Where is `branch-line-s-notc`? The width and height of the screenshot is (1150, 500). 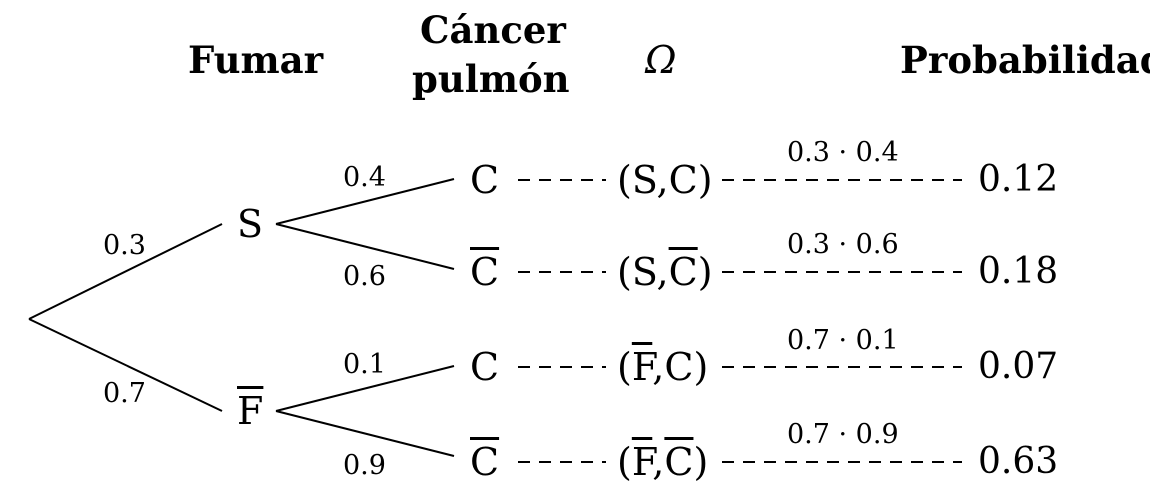
branch-line-s-notc is located at coordinates (365, 246).